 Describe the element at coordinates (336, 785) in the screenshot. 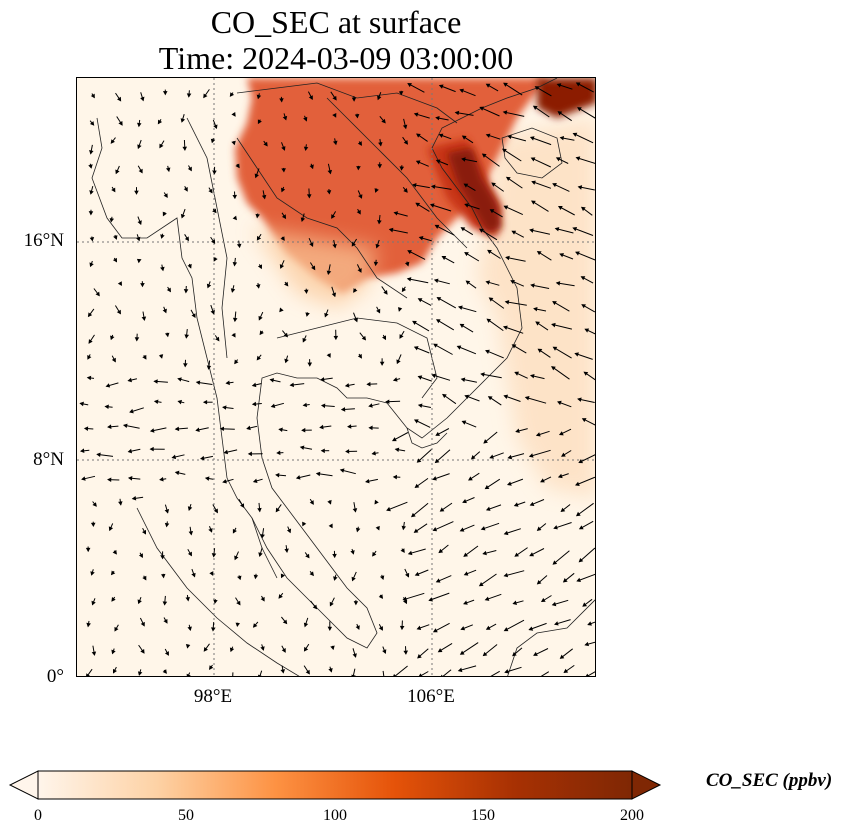

I see `colorbar` at that location.